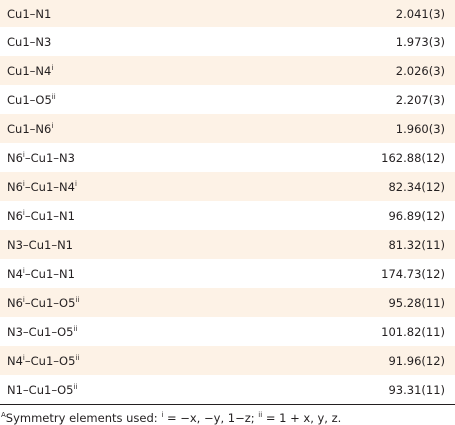 The width and height of the screenshot is (455, 425). What do you see at coordinates (420, 128) in the screenshot?
I see `bond-value: 1.960(3)` at bounding box center [420, 128].